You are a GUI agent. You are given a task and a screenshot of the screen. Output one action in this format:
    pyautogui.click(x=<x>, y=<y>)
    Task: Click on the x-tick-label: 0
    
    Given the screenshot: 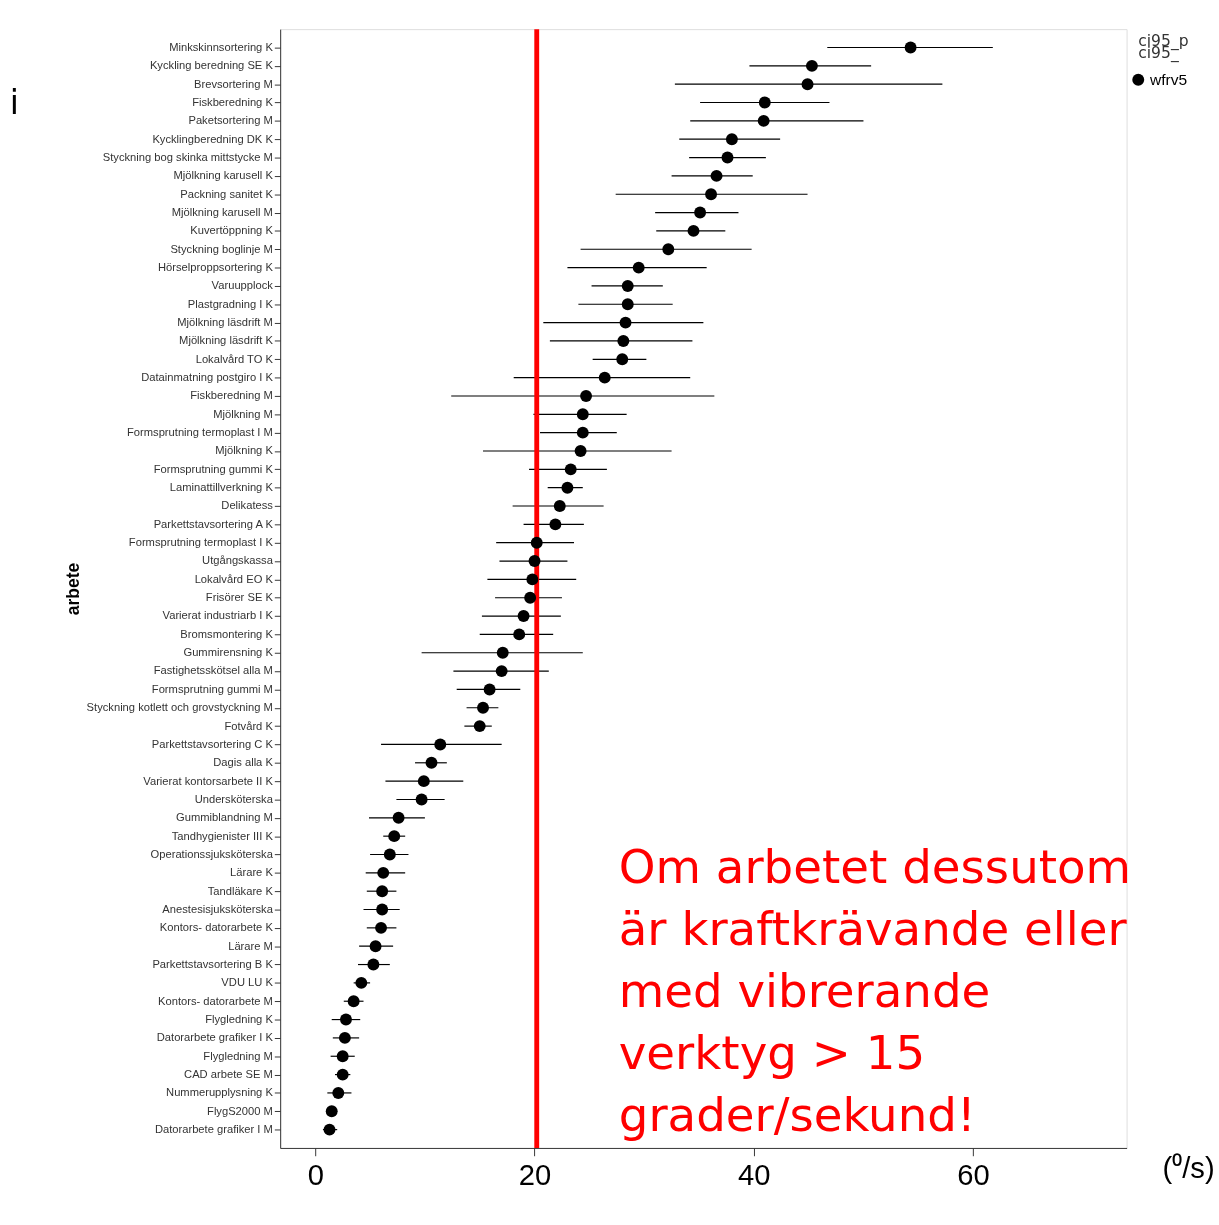 What is the action you would take?
    pyautogui.click(x=315, y=1175)
    